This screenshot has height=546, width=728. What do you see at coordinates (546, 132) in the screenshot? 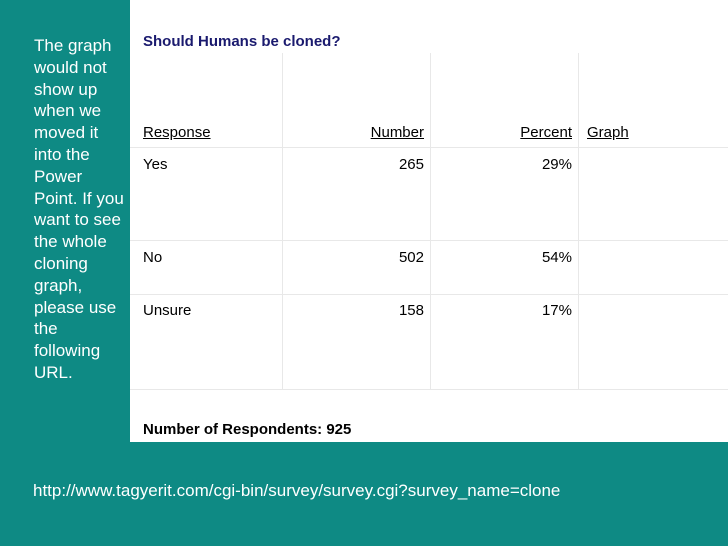
I see `header-percent: Percent` at bounding box center [546, 132].